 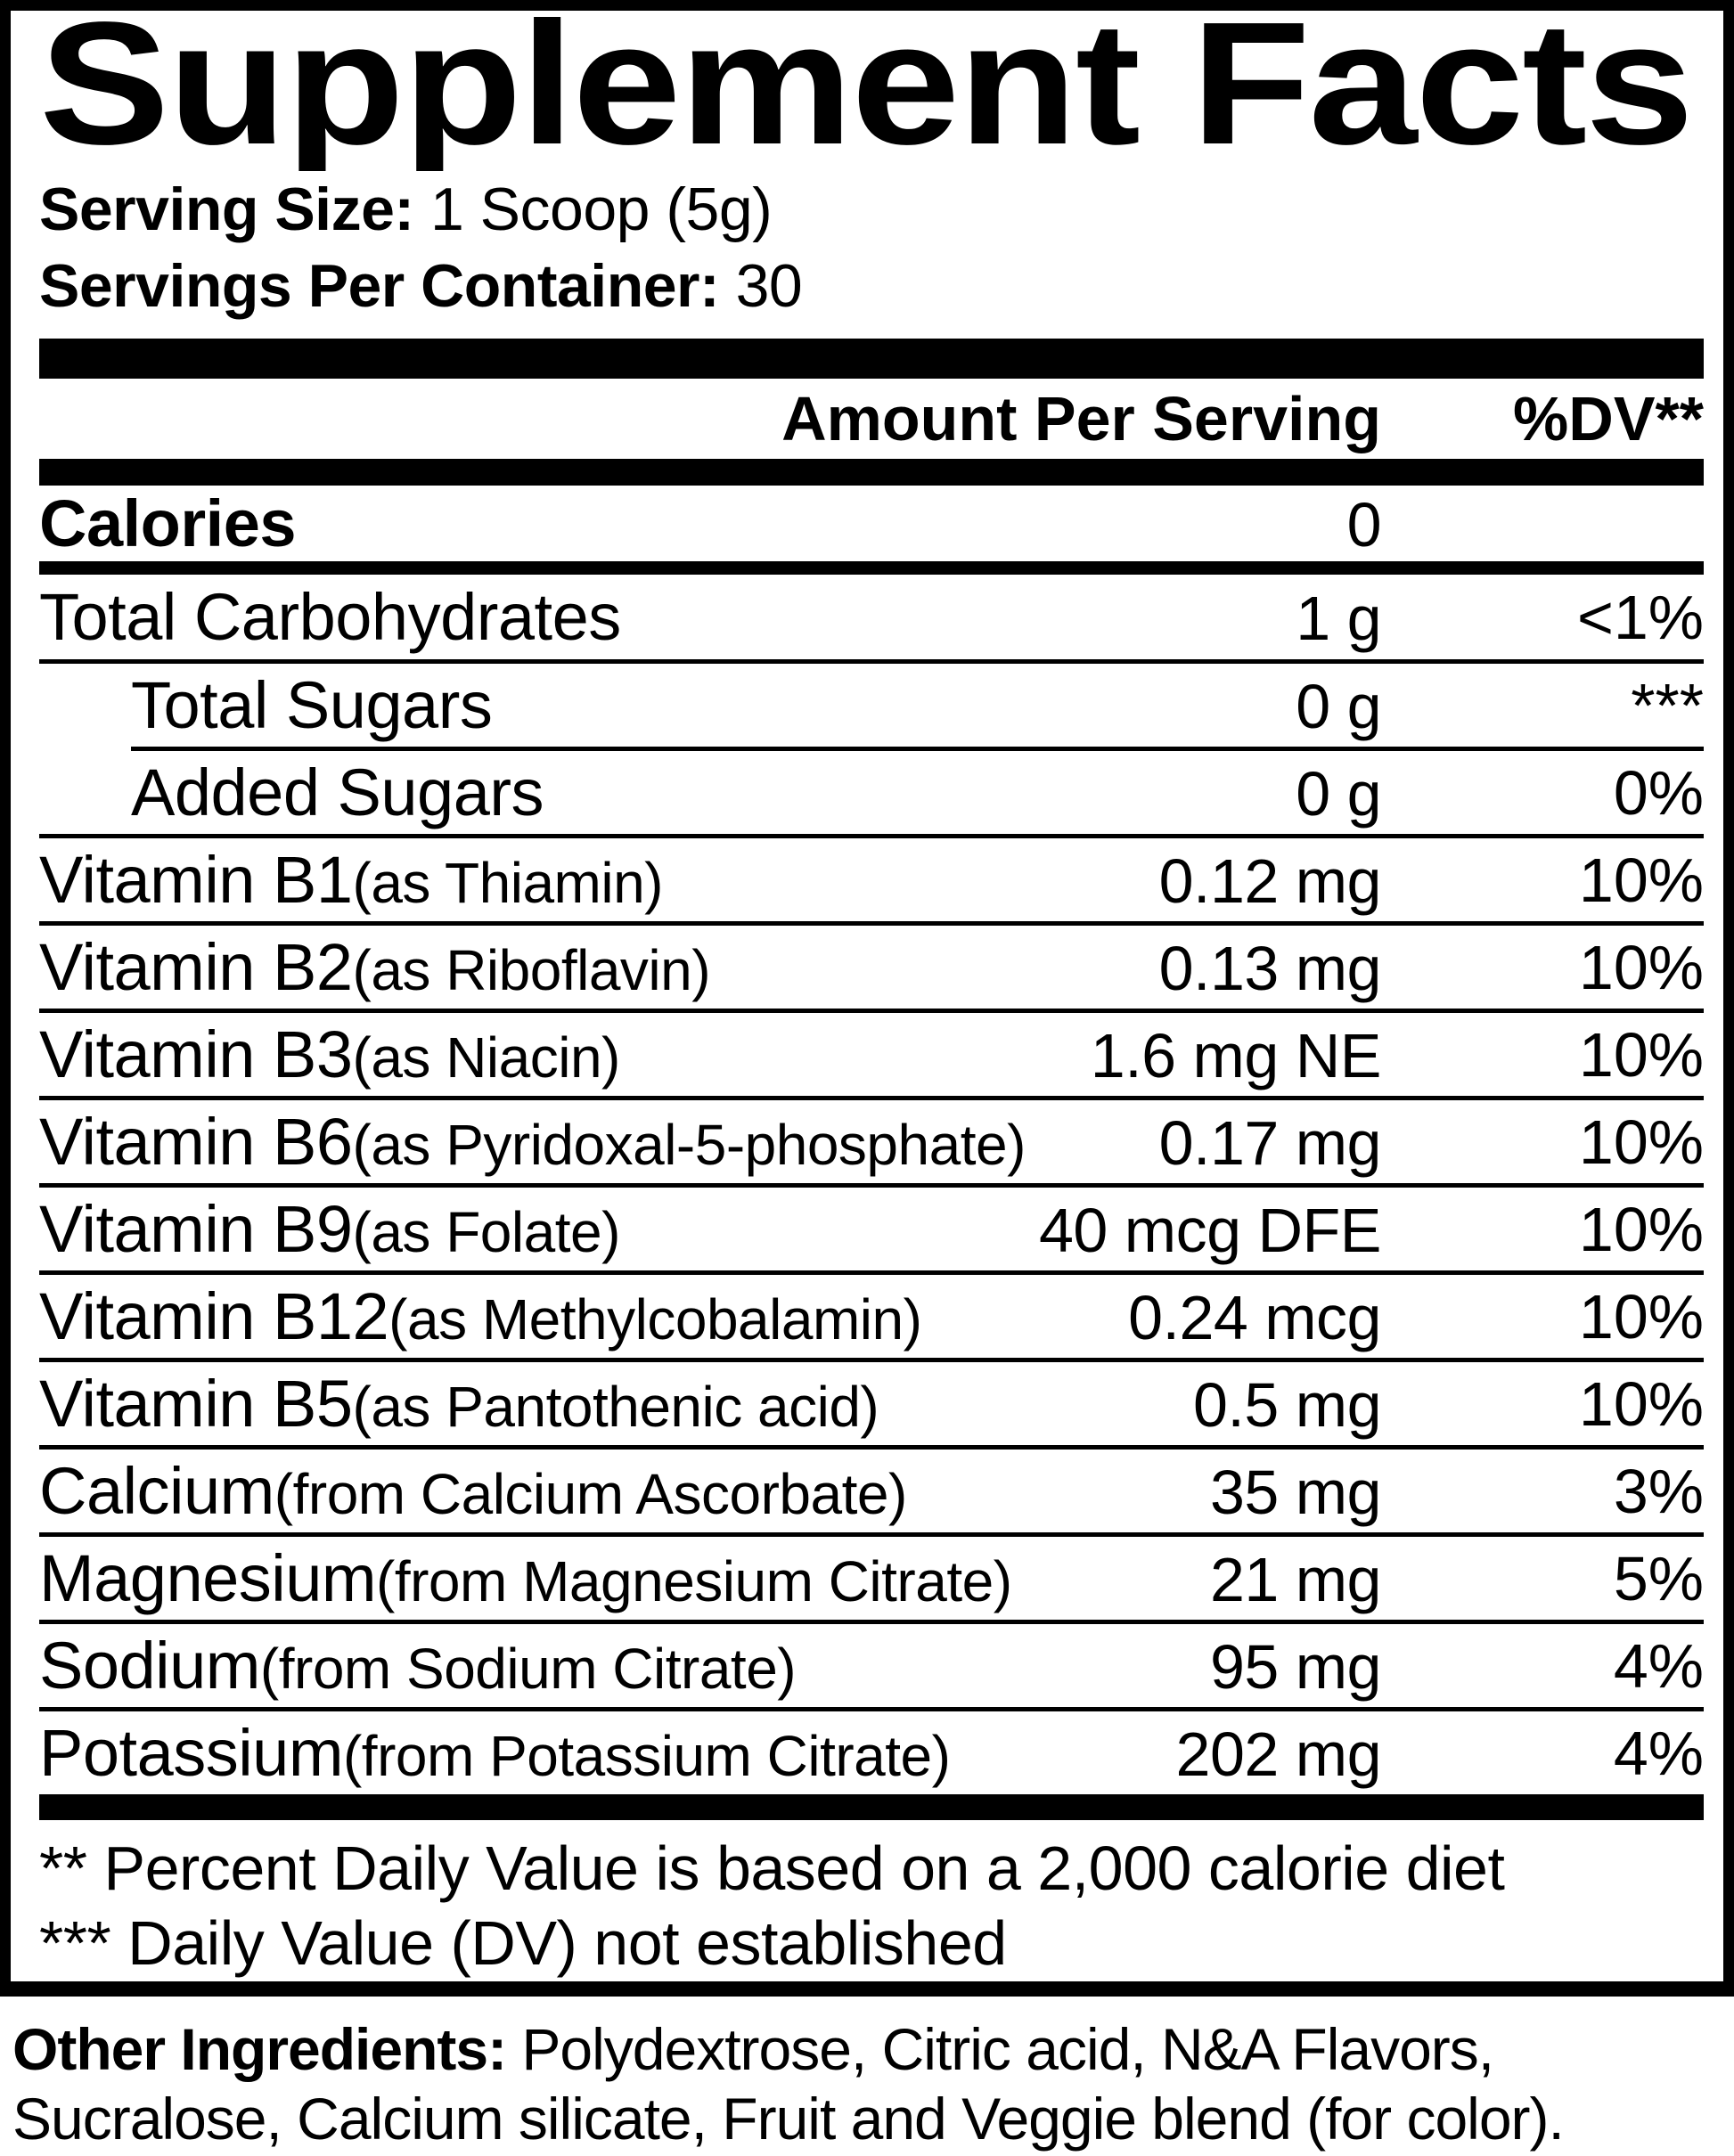 What do you see at coordinates (710, 617) in the screenshot?
I see `row-left-cell: Total Carbohydrates 1 g` at bounding box center [710, 617].